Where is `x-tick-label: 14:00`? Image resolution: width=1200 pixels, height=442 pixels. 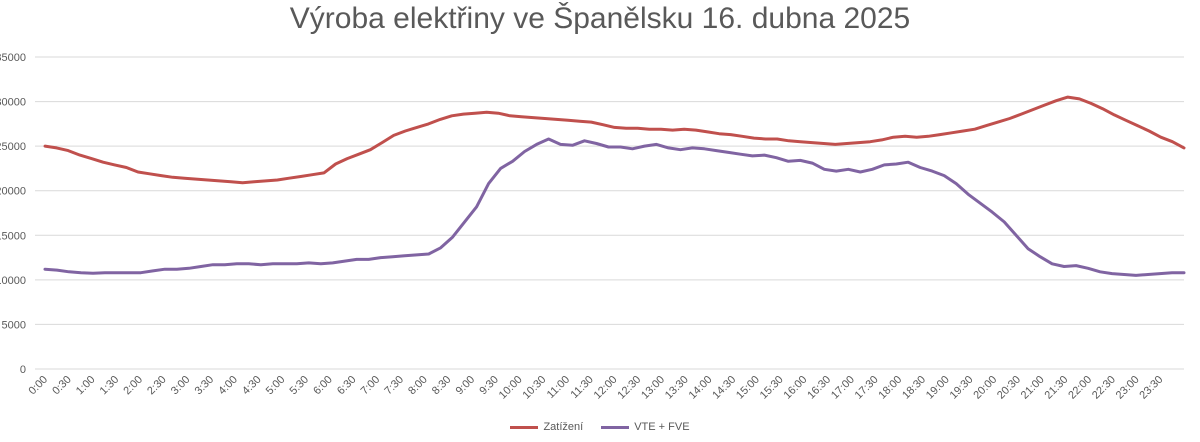
x-tick-label: 14:00 is located at coordinates (701, 388).